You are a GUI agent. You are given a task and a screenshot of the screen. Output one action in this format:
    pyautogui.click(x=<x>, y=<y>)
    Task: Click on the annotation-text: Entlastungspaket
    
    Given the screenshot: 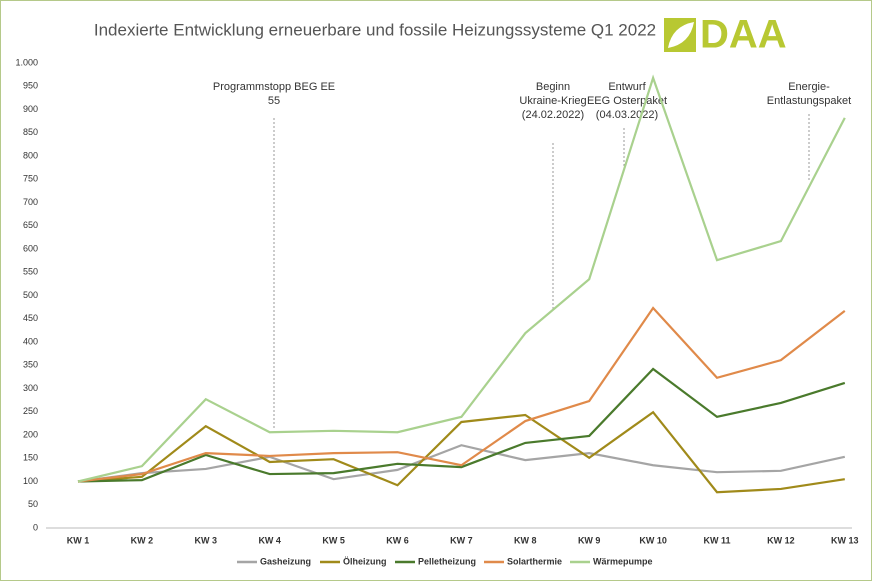 What is the action you would take?
    pyautogui.click(x=809, y=101)
    